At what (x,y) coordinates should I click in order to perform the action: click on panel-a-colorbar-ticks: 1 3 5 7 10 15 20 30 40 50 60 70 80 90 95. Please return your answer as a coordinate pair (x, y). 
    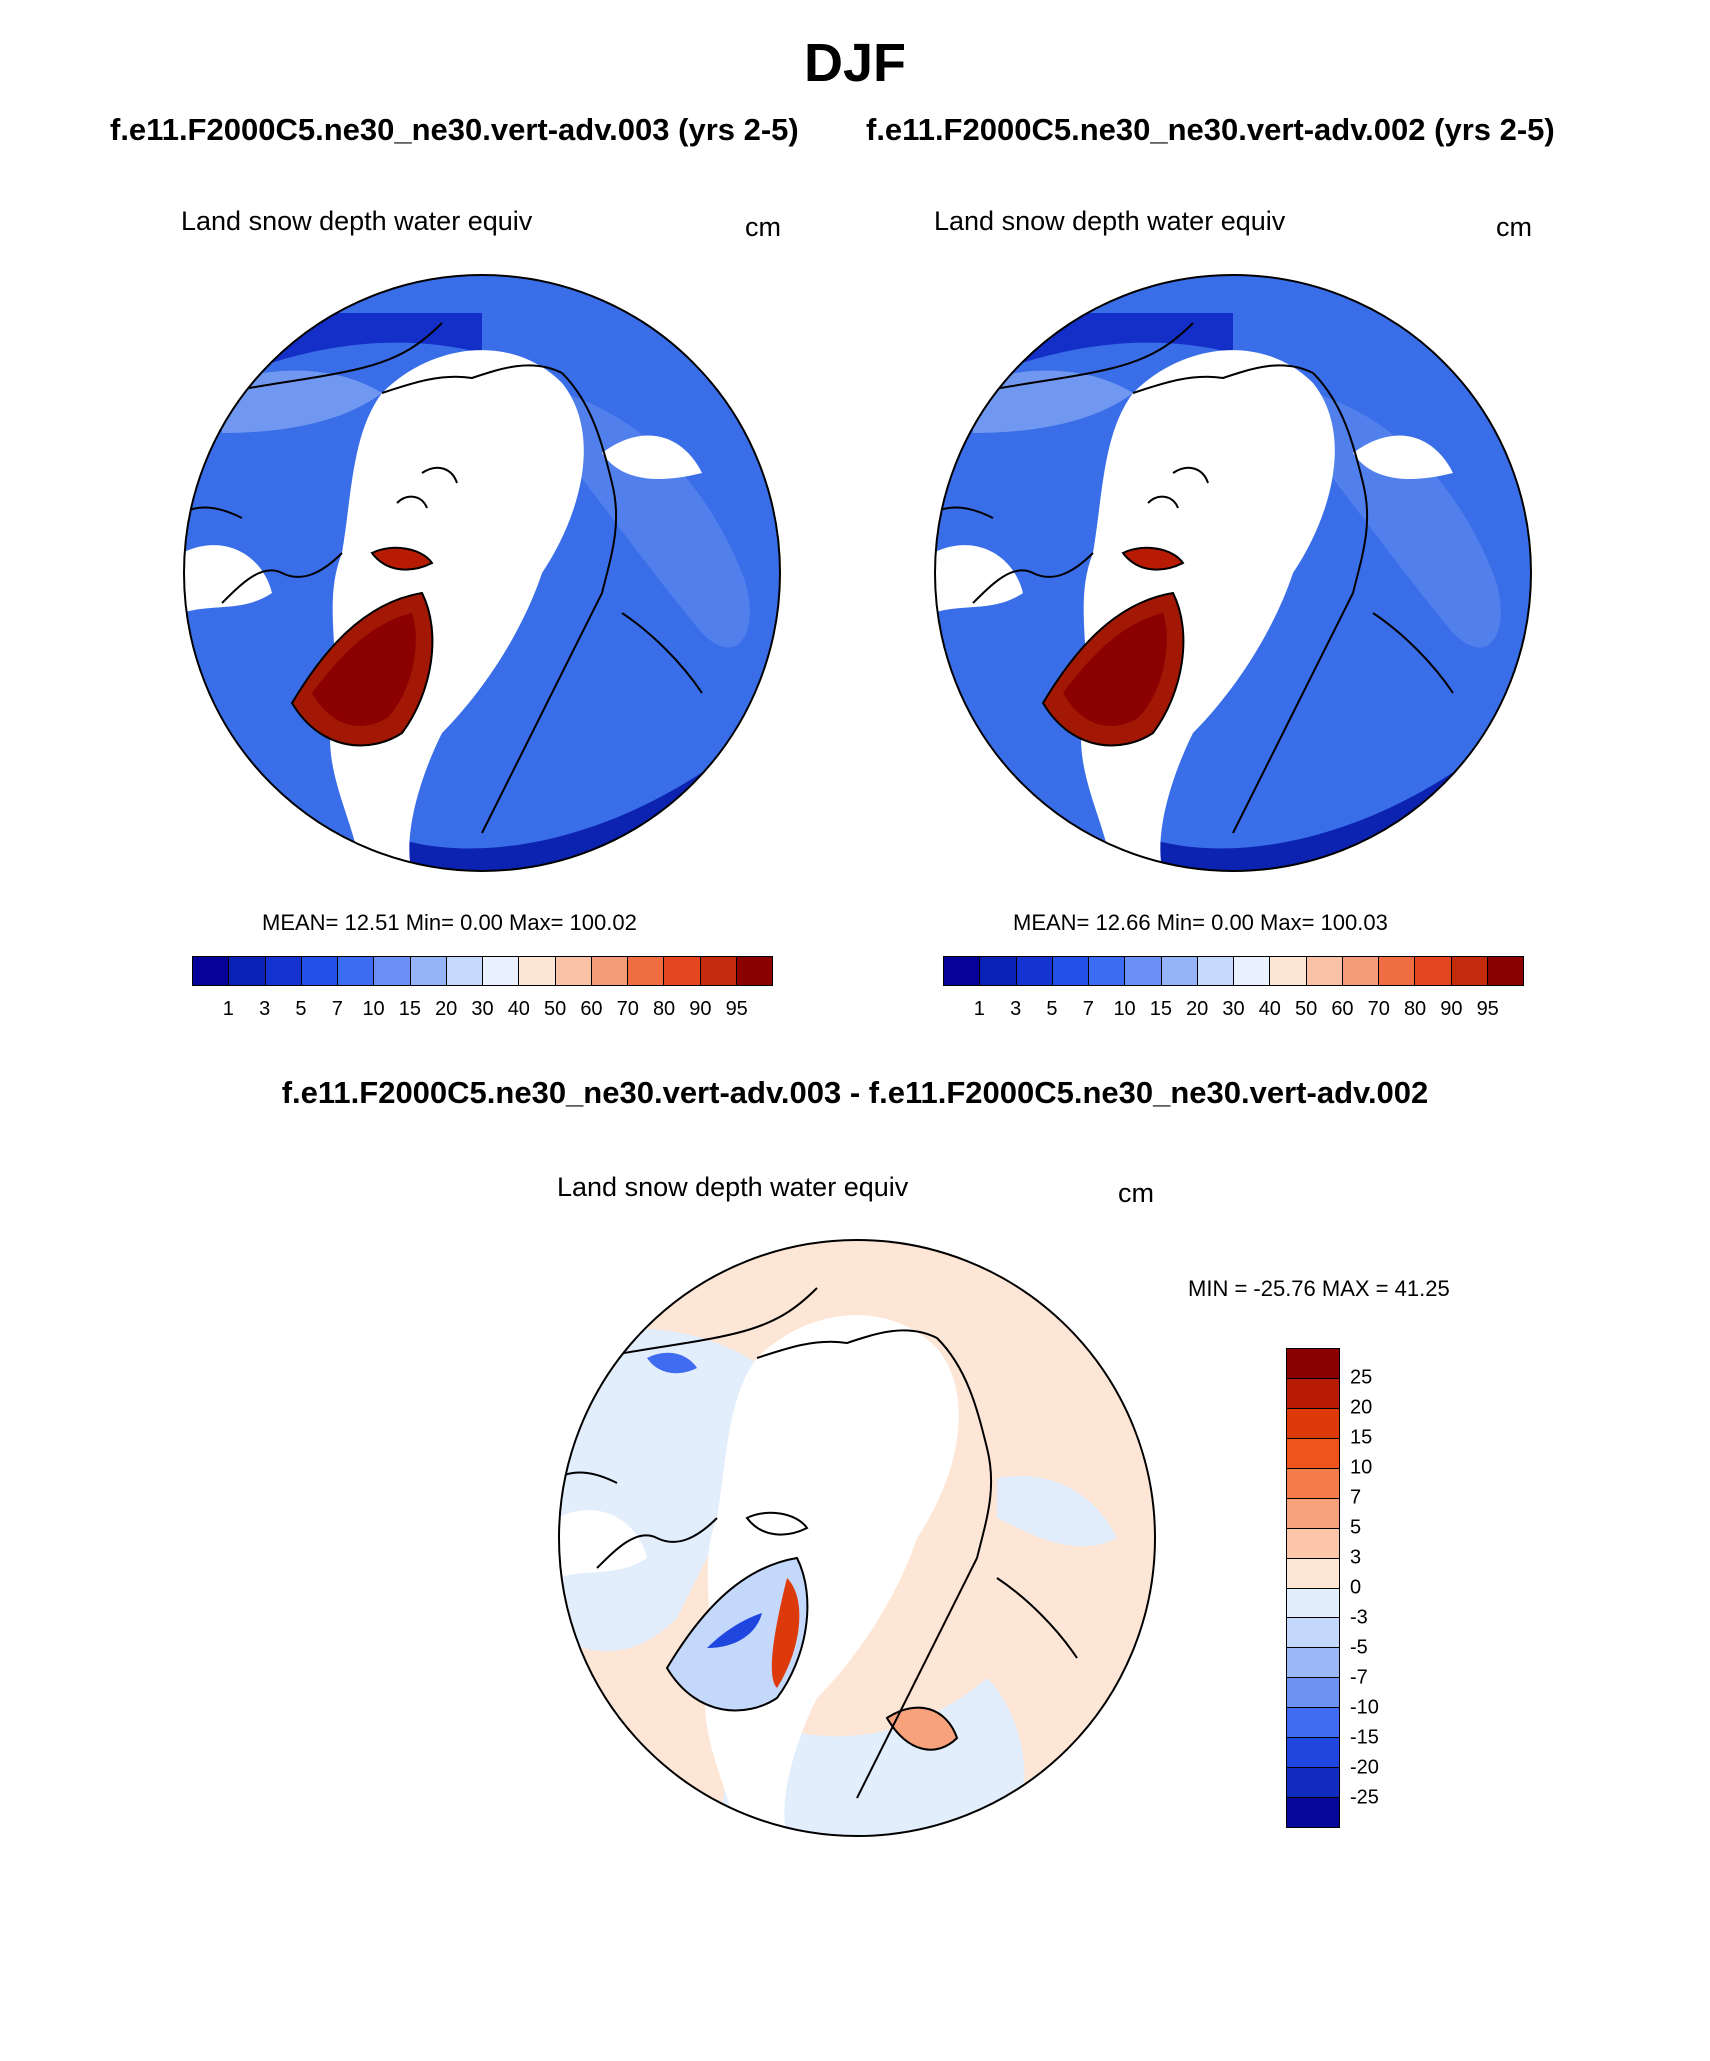
    Looking at the image, I should click on (482, 1010).